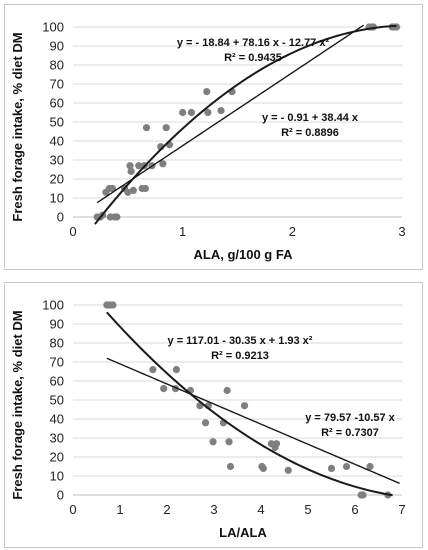 The image size is (428, 550). Describe the element at coordinates (401, 509) in the screenshot. I see `x-tick-label: 7` at that location.